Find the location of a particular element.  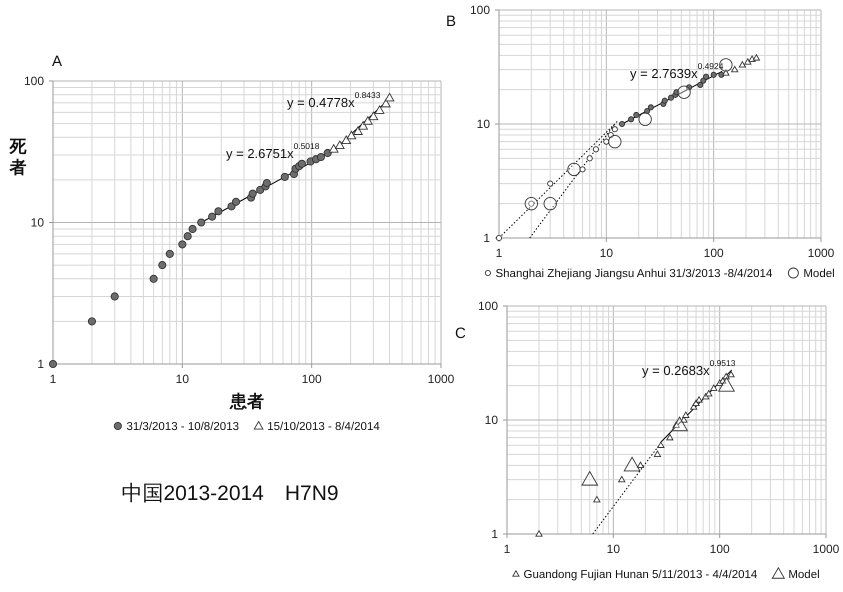

annotation: y = 2.6751x$^{0.5018}$ is located at coordinates (273, 151).